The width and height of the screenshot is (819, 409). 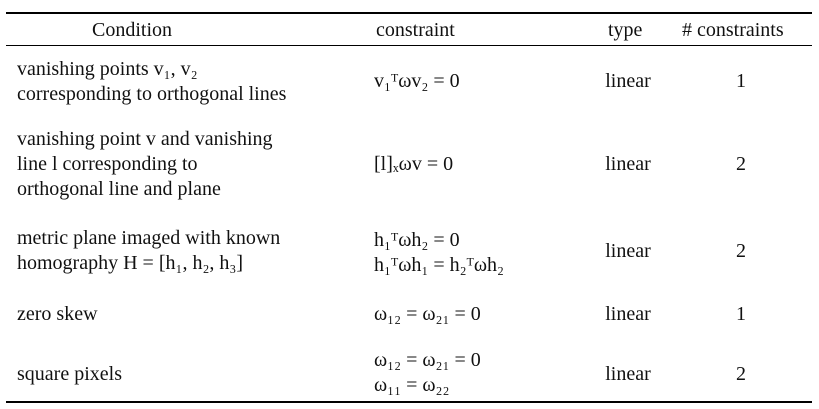 What do you see at coordinates (409, 45) in the screenshot?
I see `table-header-rule` at bounding box center [409, 45].